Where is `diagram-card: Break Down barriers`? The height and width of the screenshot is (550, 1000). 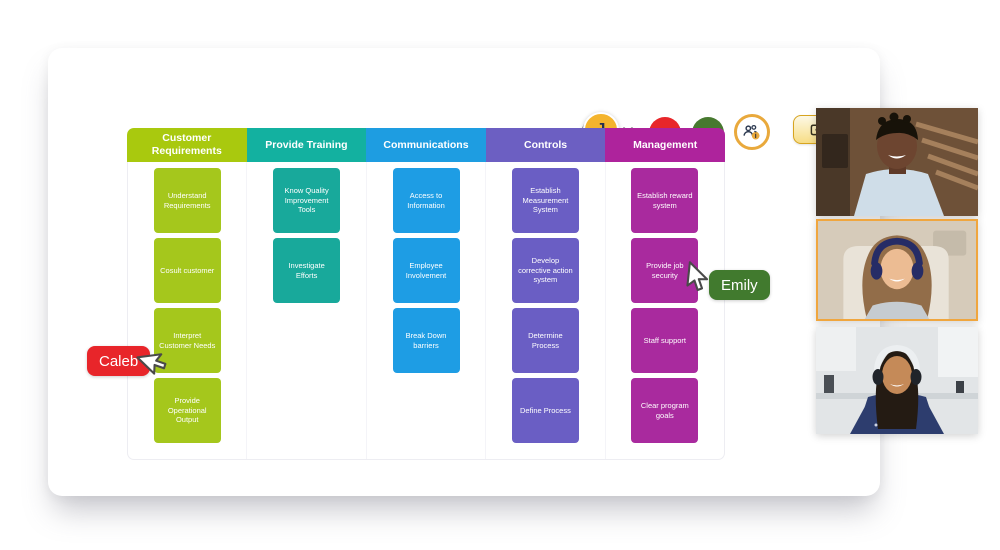 diagram-card: Break Down barriers is located at coordinates (426, 340).